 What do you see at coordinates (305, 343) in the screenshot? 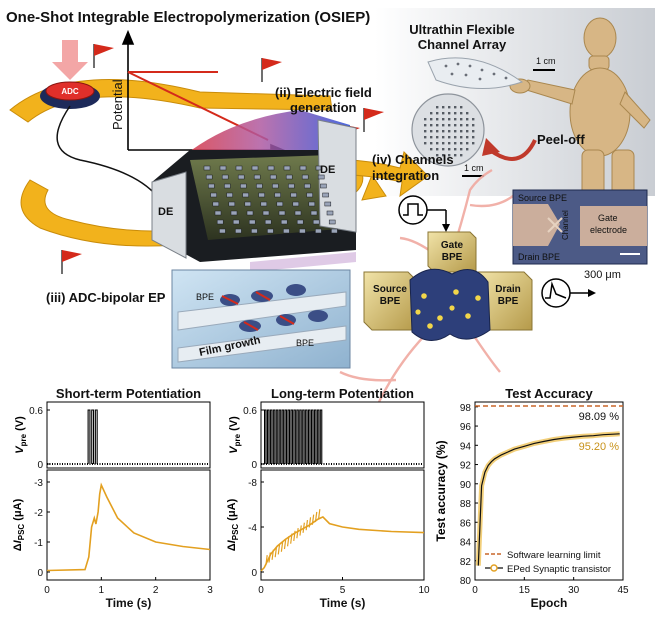
I see `inset-bpe-label-2: BPE` at bounding box center [305, 343].